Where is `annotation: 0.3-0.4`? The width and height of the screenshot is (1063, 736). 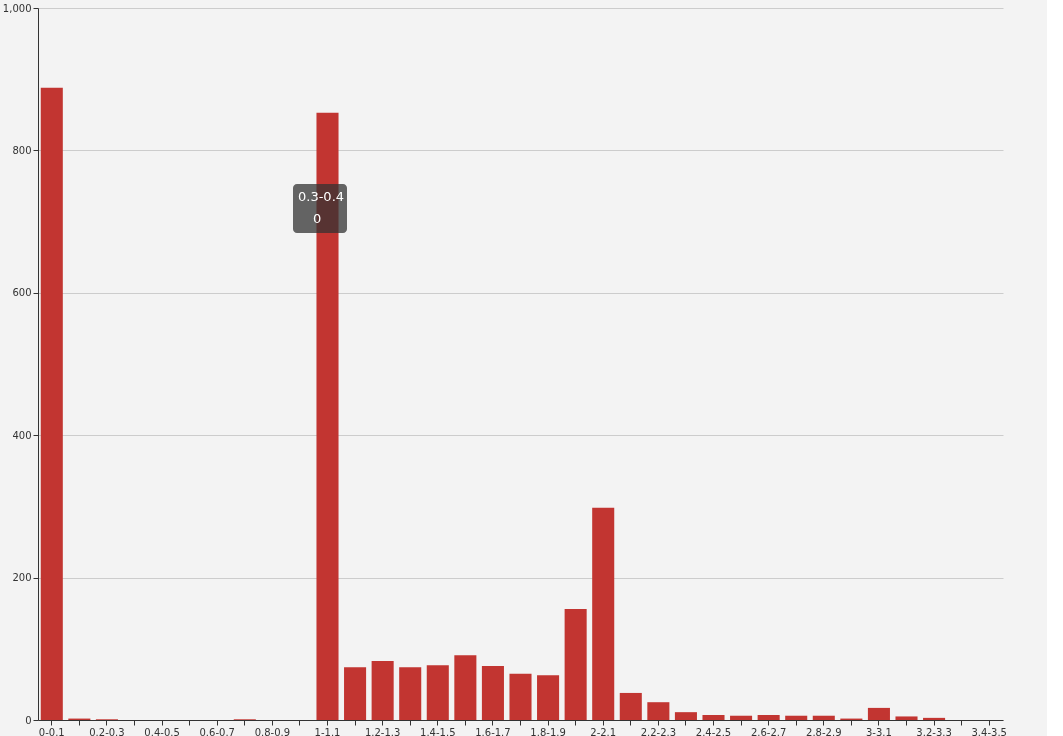 annotation: 0.3-0.4 is located at coordinates (321, 196).